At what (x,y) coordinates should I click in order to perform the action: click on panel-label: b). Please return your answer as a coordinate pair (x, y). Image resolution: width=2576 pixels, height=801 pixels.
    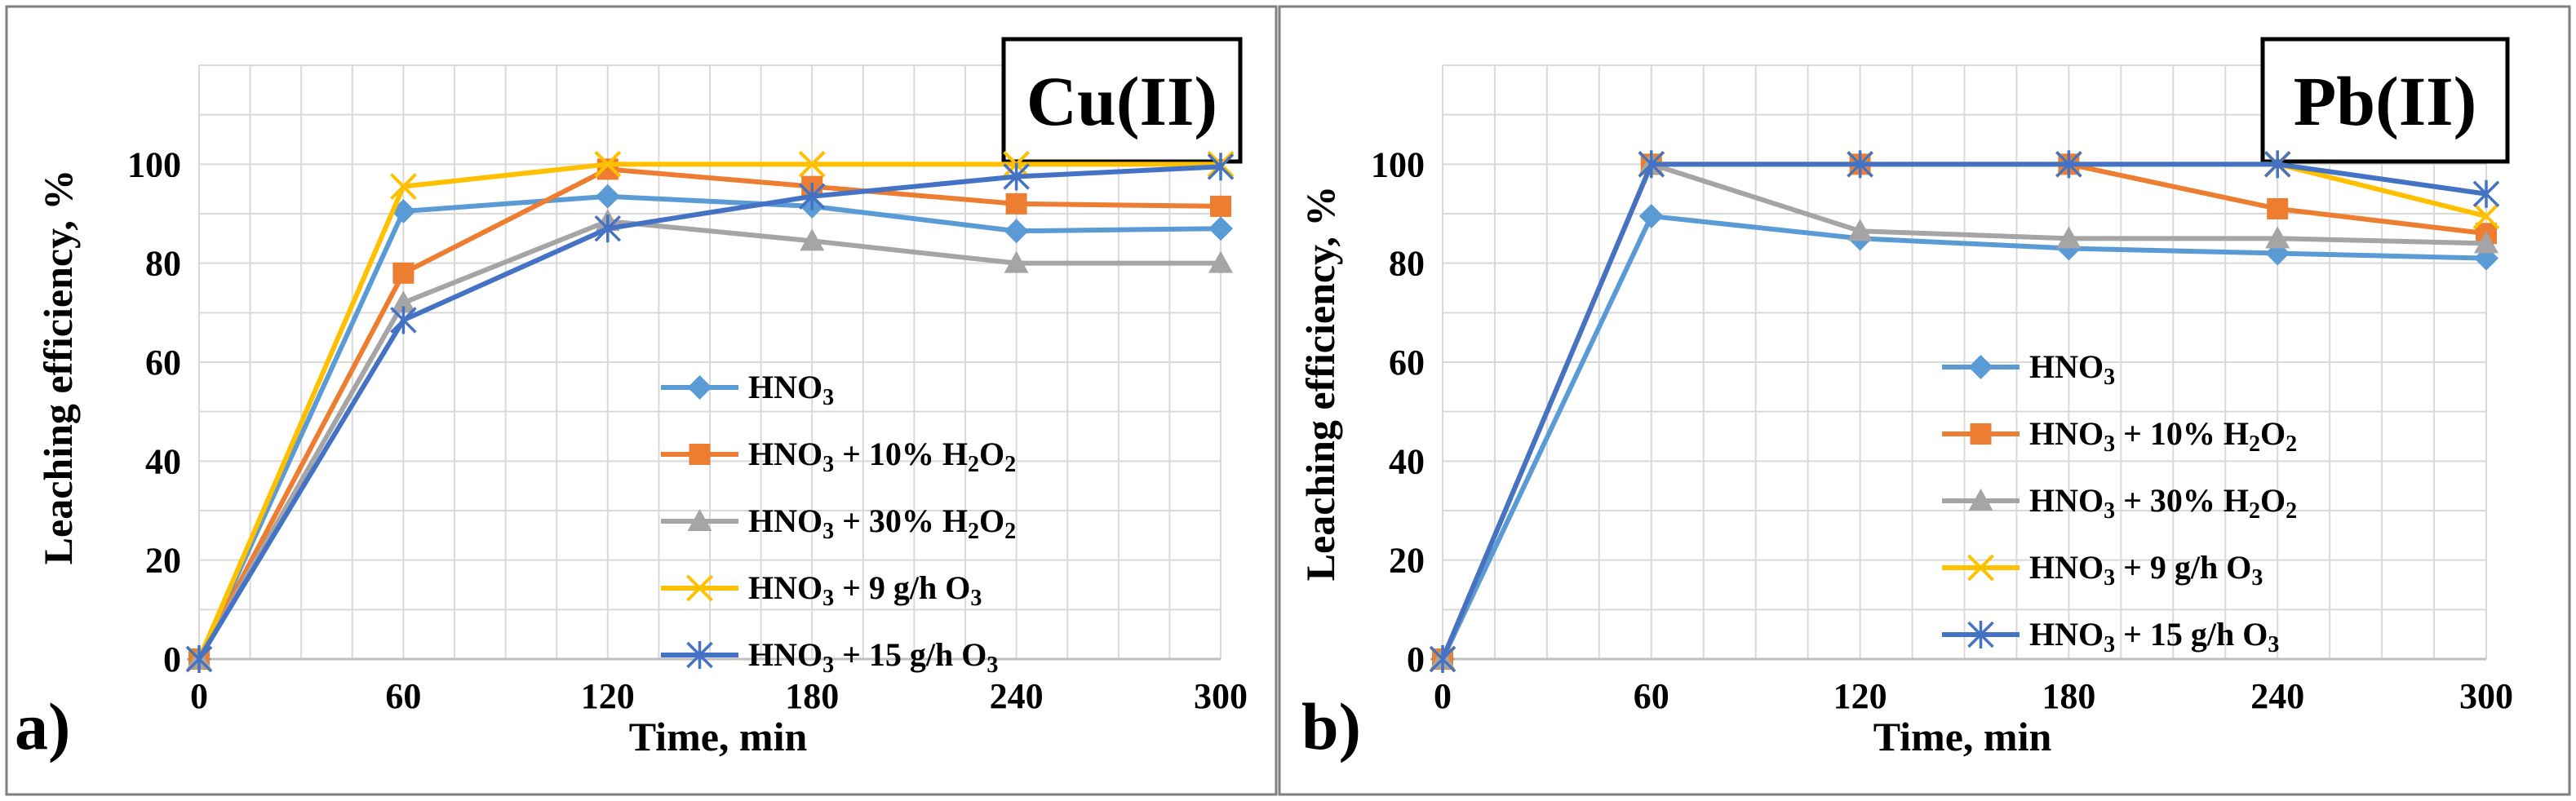
    Looking at the image, I should click on (1331, 726).